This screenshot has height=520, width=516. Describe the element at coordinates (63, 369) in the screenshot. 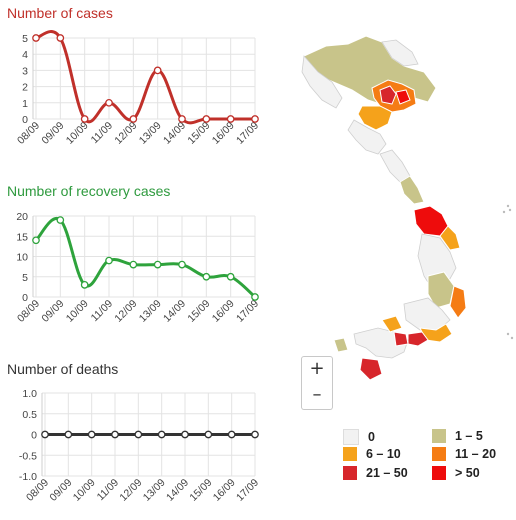

I see `deaths-chart-title: Number of deaths` at that location.